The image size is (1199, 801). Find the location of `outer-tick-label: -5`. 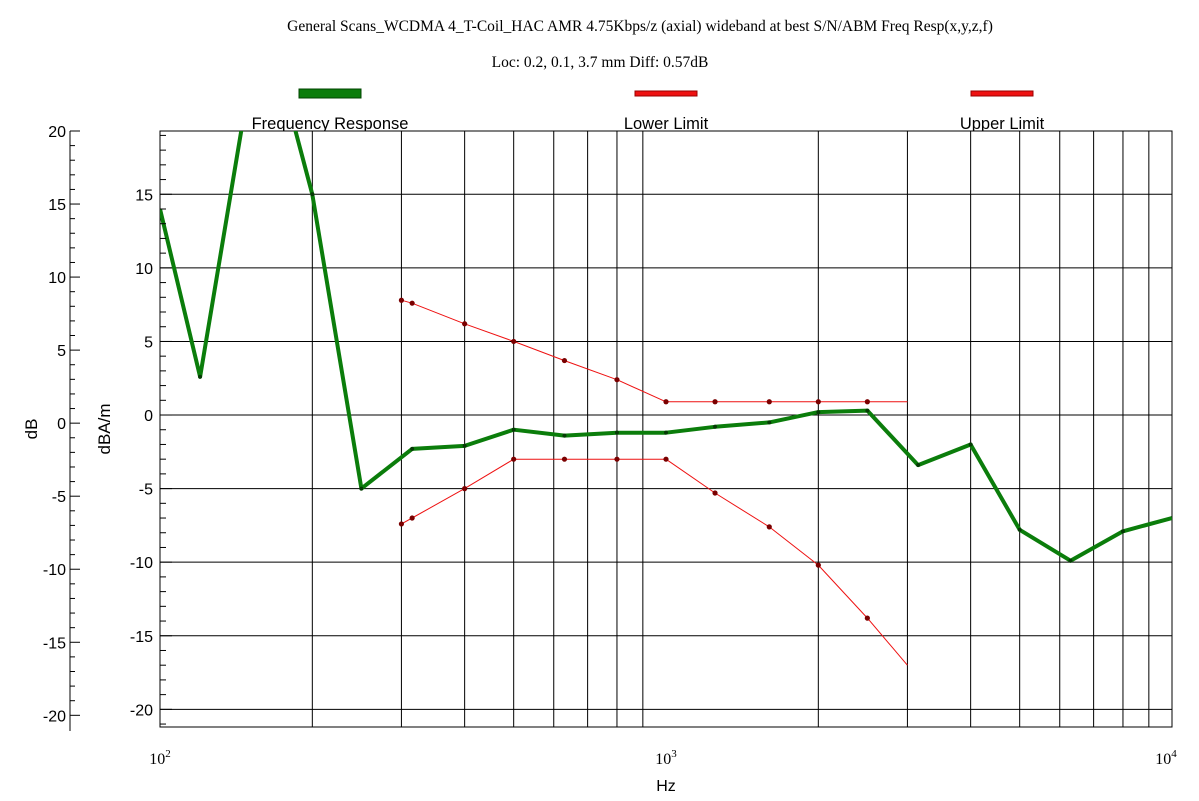

outer-tick-label: -5 is located at coordinates (59, 497).